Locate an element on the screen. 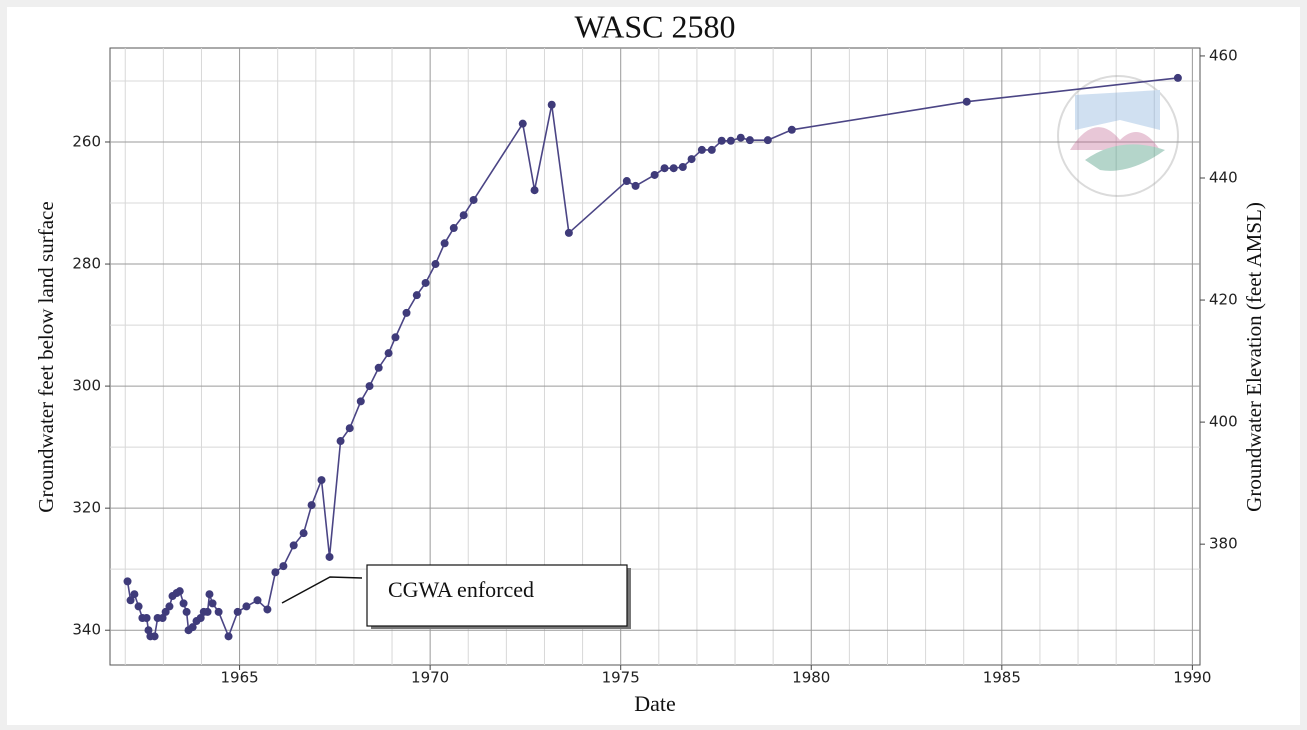  y2-tick-label: 460 is located at coordinates (1223, 55).